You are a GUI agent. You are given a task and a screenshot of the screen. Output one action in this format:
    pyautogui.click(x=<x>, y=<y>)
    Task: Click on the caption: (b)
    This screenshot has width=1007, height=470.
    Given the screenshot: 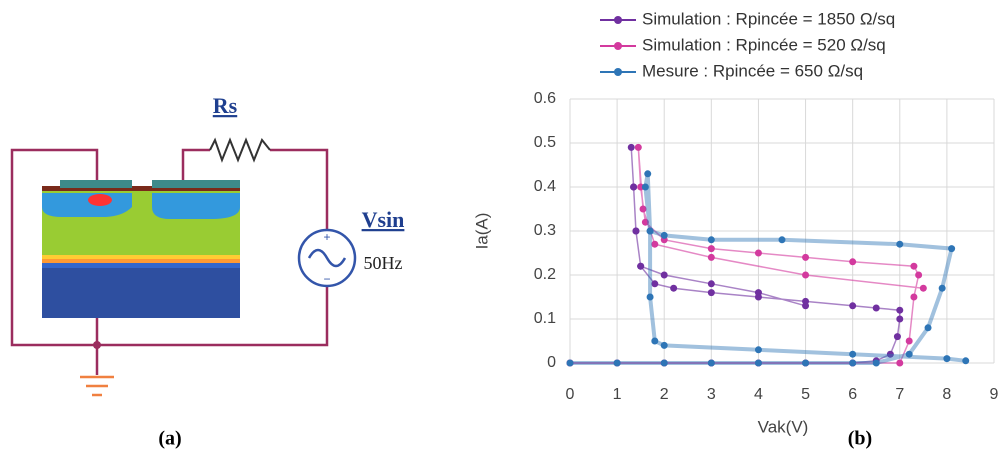 What is the action you would take?
    pyautogui.click(x=860, y=439)
    